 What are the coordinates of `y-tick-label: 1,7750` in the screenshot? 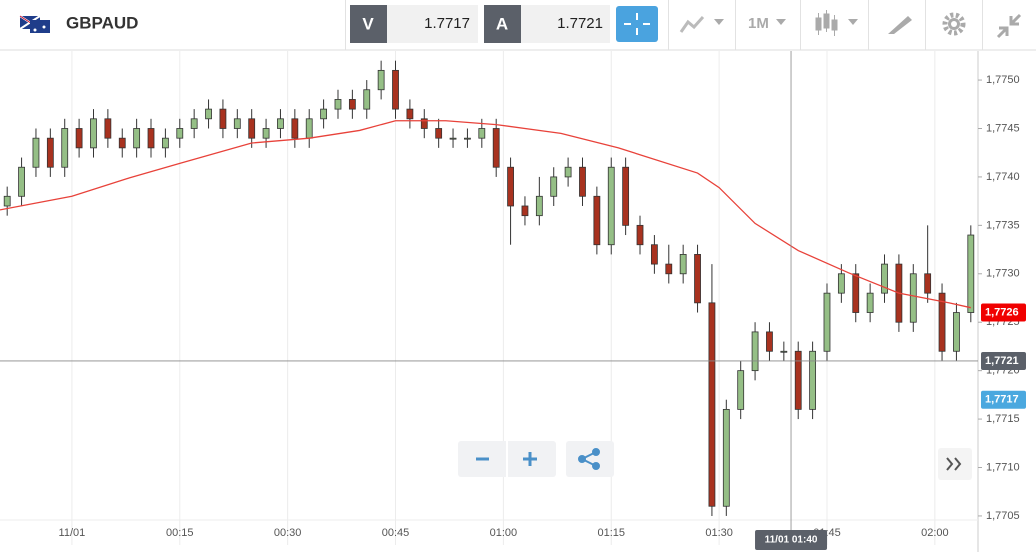 It's located at (1003, 80).